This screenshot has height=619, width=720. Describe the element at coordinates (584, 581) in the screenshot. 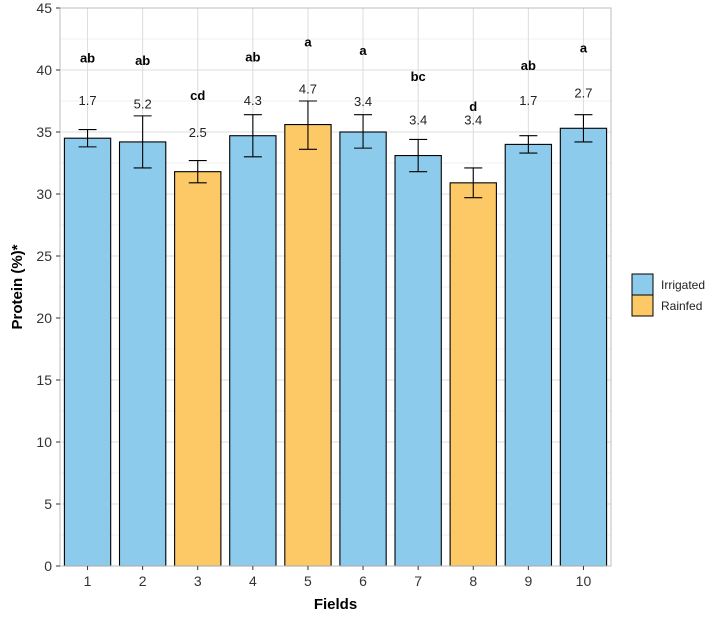

I see `x-tick-label: 10` at that location.